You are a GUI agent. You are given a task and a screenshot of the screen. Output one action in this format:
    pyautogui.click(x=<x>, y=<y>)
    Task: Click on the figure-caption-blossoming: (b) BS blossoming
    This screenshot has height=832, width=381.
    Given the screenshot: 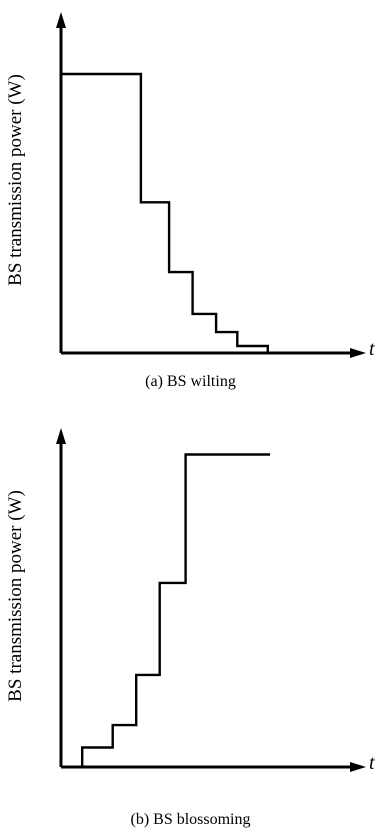 What is the action you would take?
    pyautogui.click(x=190, y=820)
    